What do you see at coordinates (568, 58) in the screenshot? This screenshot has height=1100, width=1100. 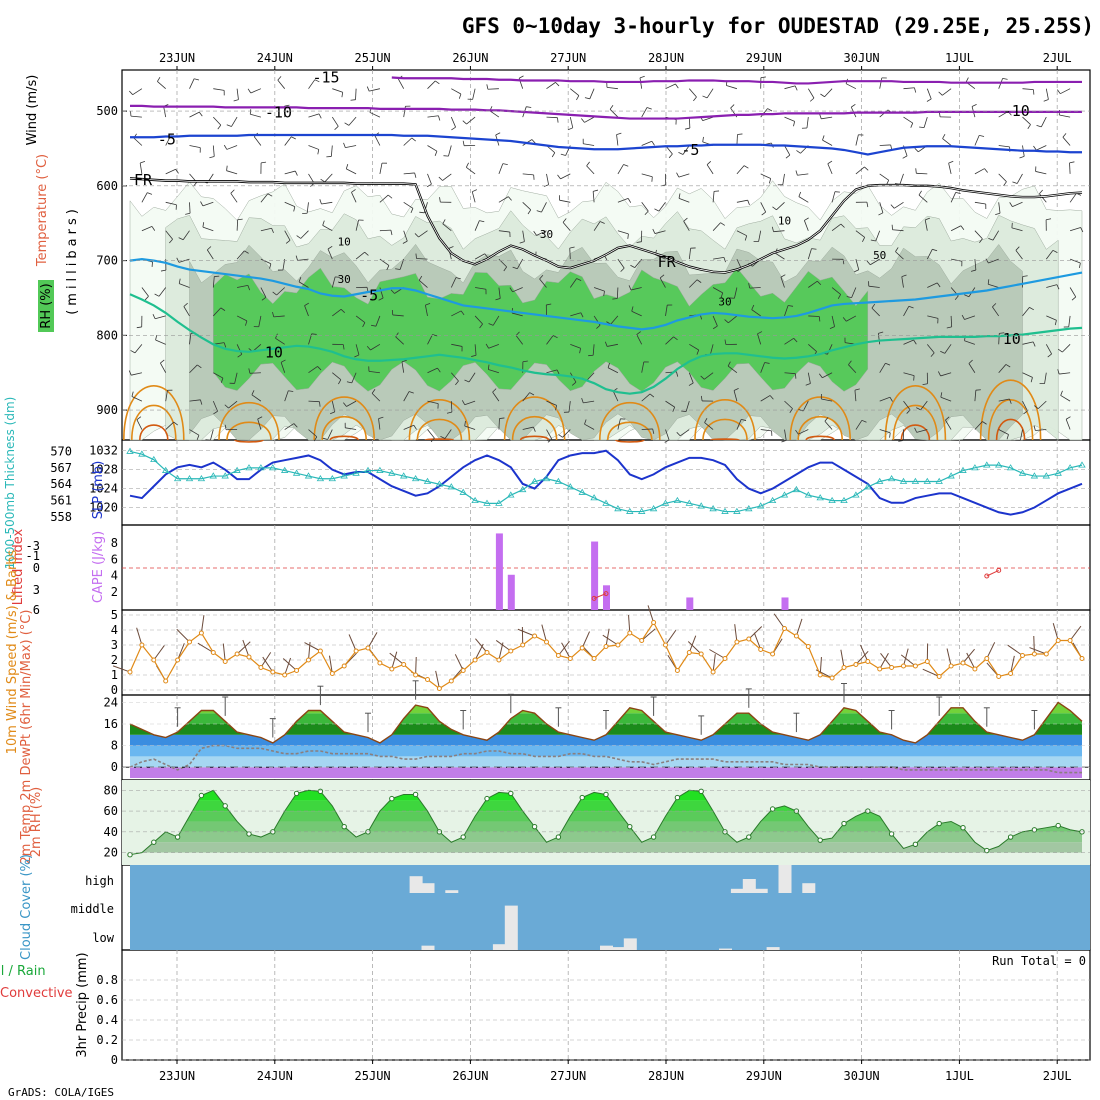 I see `x-tick-label-top: 27JUN` at bounding box center [568, 58].